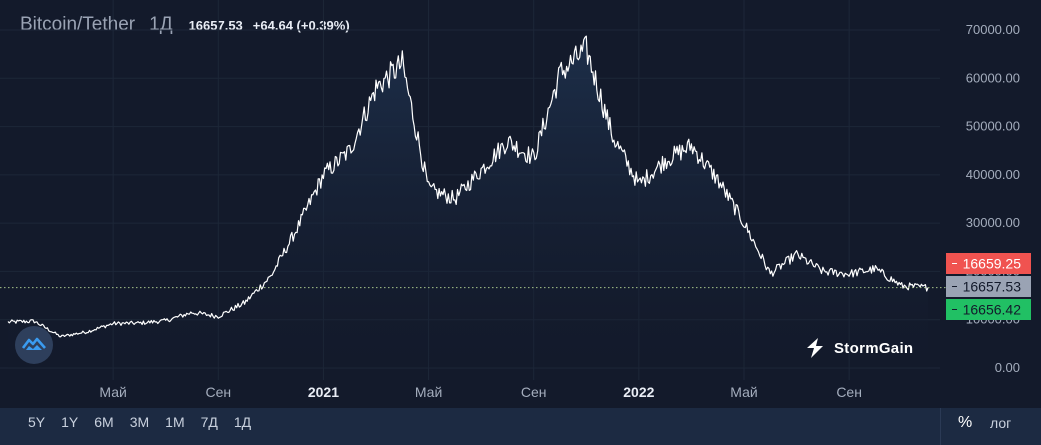 The height and width of the screenshot is (445, 1041). I want to click on range-3m: 3M, so click(139, 422).